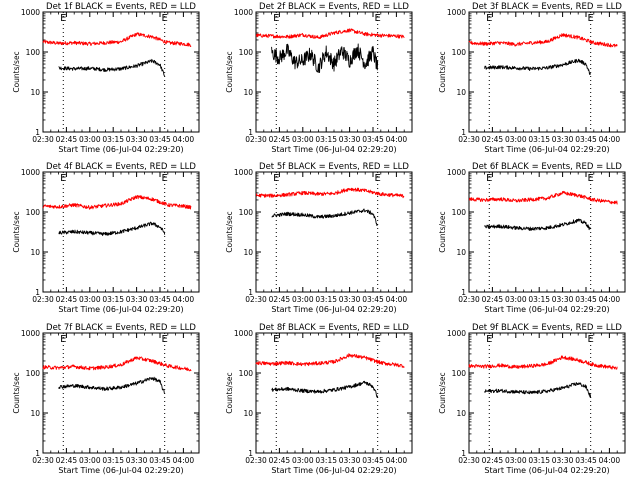 Image resolution: width=640 pixels, height=480 pixels. Describe the element at coordinates (547, 328) in the screenshot. I see `panel-title: Det 9f BLACK = Events, RED = LLD` at that location.